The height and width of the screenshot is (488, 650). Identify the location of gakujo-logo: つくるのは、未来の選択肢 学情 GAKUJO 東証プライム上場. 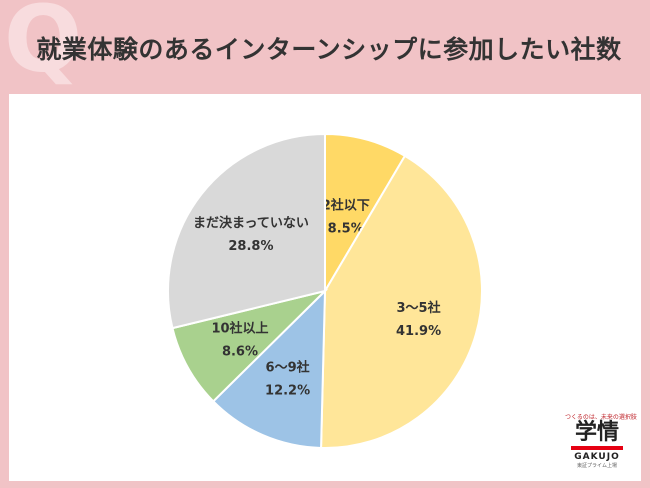
(601, 440).